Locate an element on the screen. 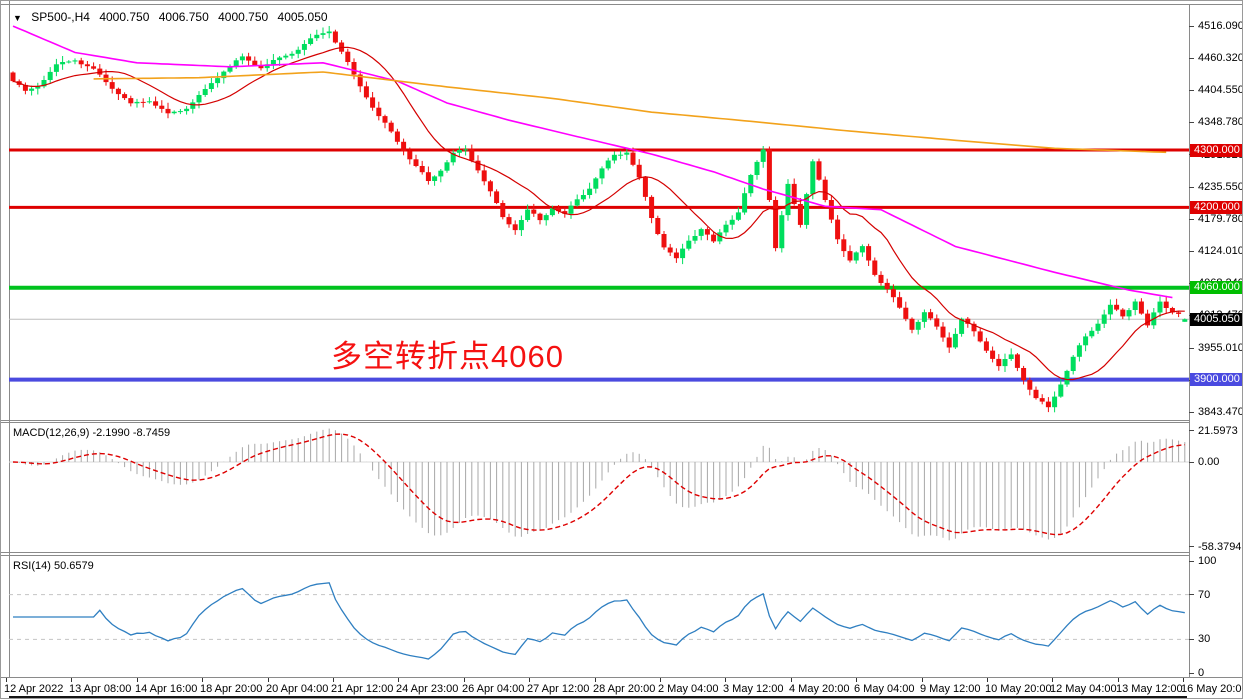  price-tick-label: 3955.010 is located at coordinates (1220, 348).